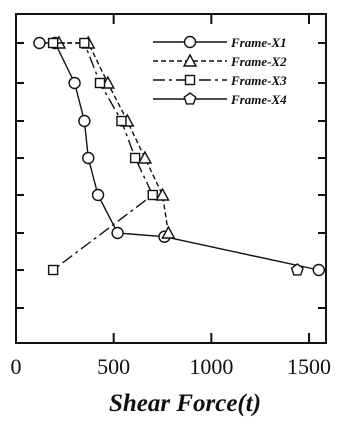 The image size is (343, 425). Describe the element at coordinates (171, 366) in the screenshot. I see `x-tick-labels: 0 500 1000 1500` at that location.